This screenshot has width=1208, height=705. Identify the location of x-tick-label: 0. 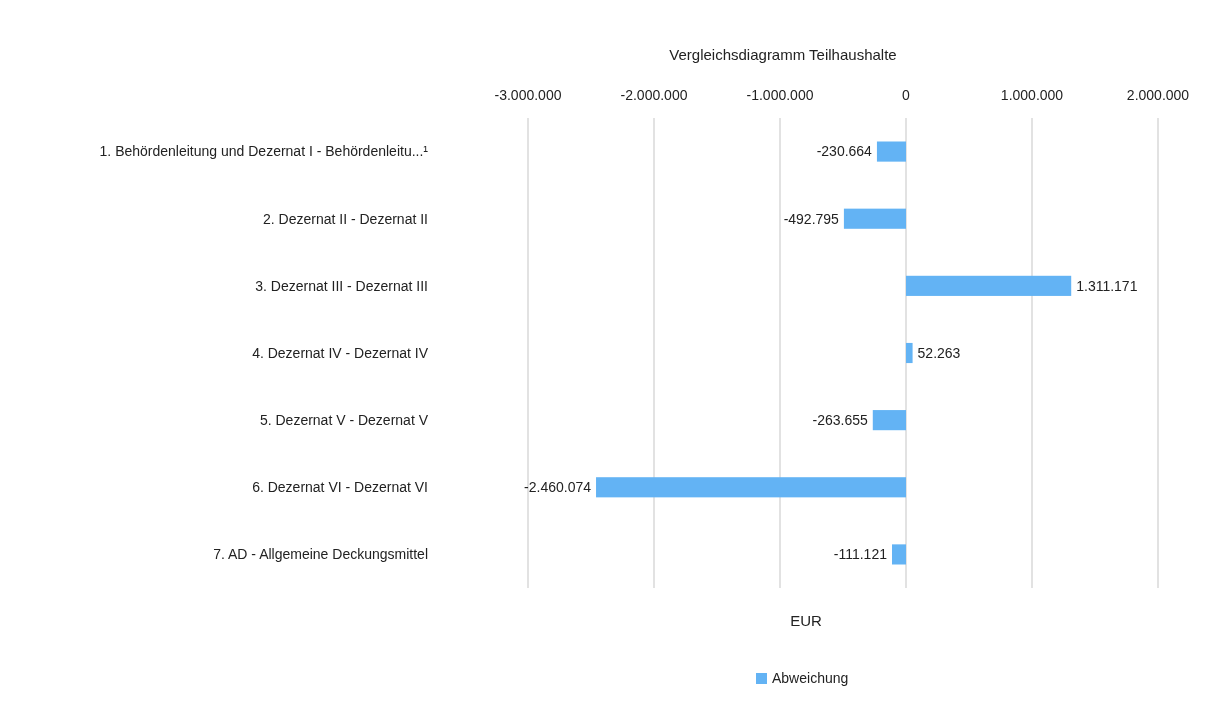
(906, 95).